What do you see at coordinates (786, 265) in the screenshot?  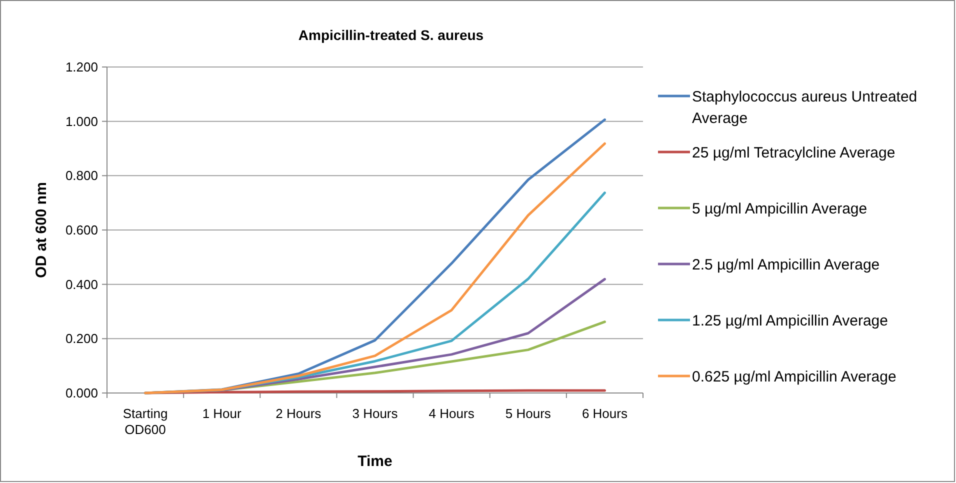 I see `legend-label: 2.5 µg/ml Ampicillin Average` at bounding box center [786, 265].